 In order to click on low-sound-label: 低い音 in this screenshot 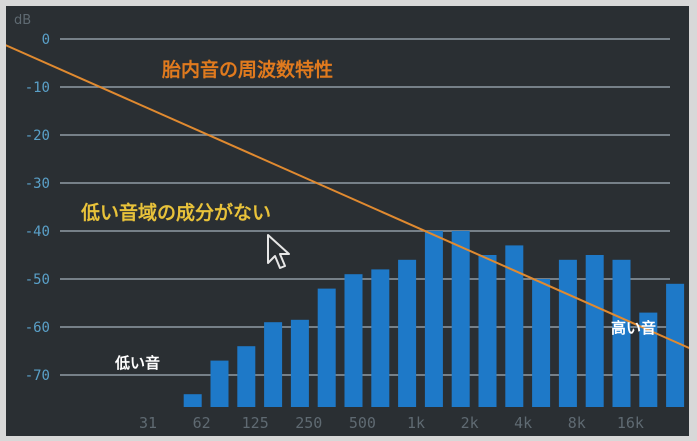, I will do `click(137, 363)`.